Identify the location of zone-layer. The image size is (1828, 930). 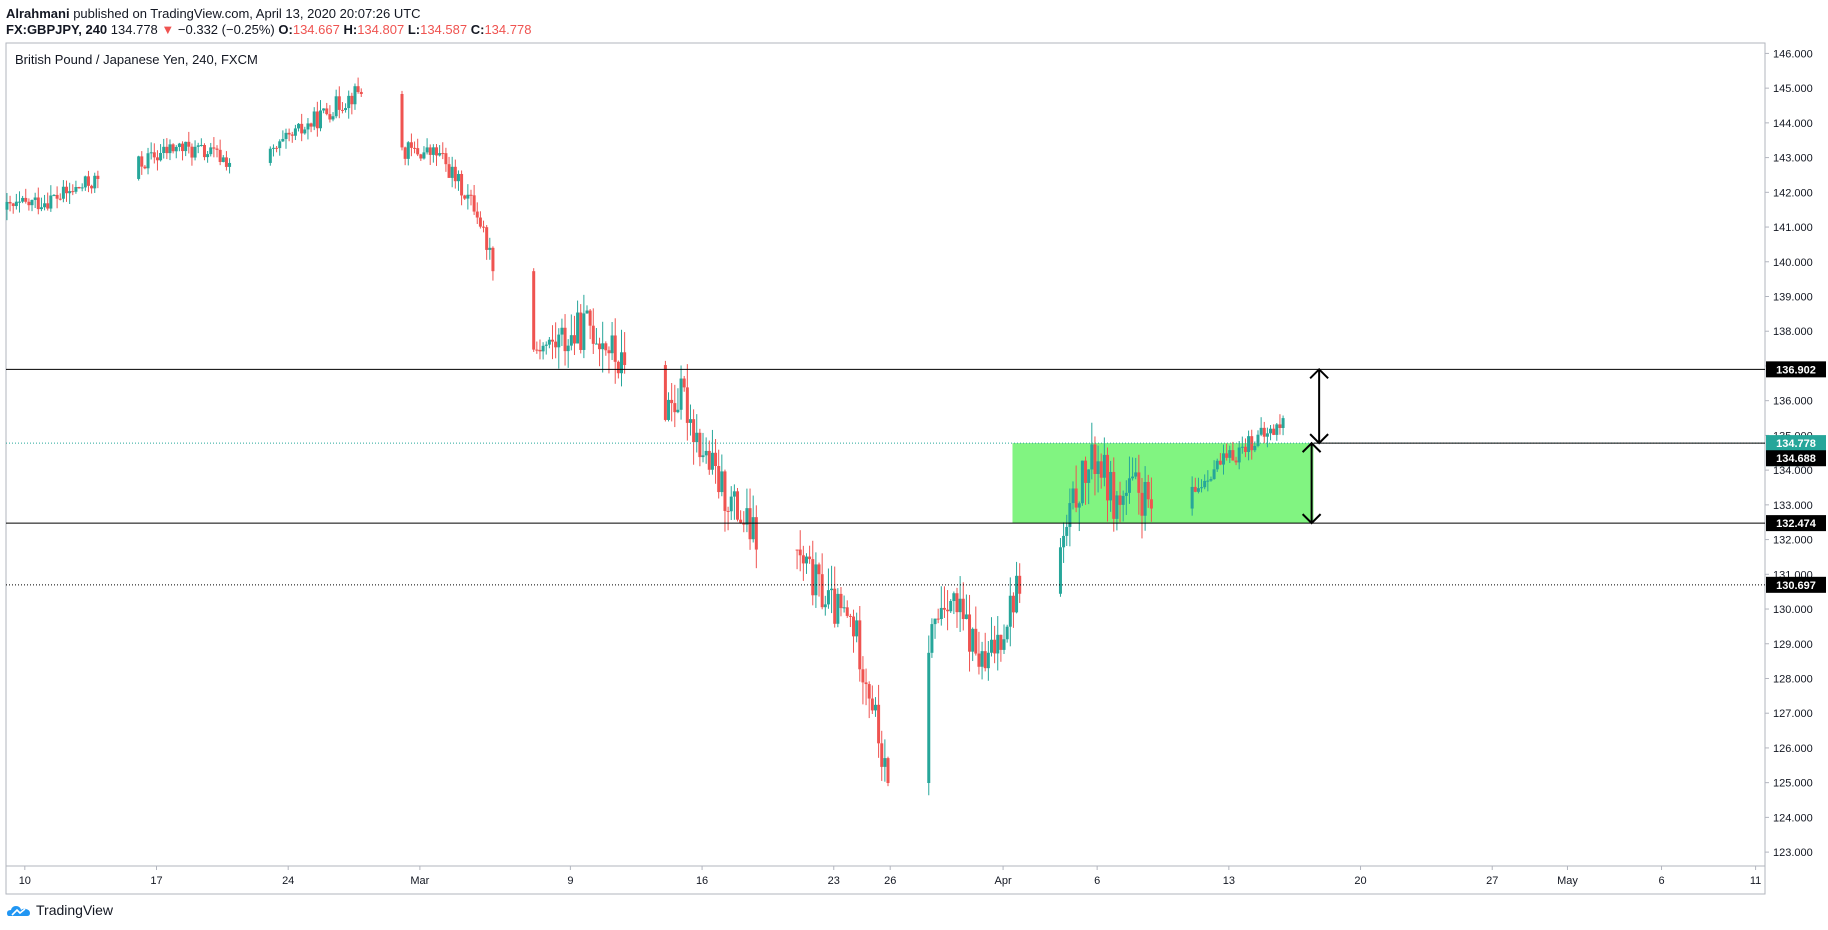
(1163, 483).